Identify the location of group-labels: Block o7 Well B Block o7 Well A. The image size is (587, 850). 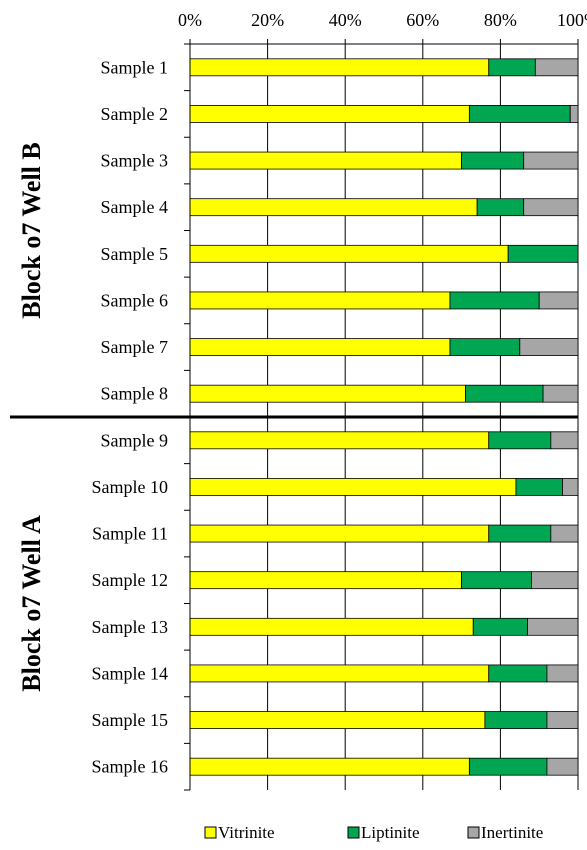
(31, 417).